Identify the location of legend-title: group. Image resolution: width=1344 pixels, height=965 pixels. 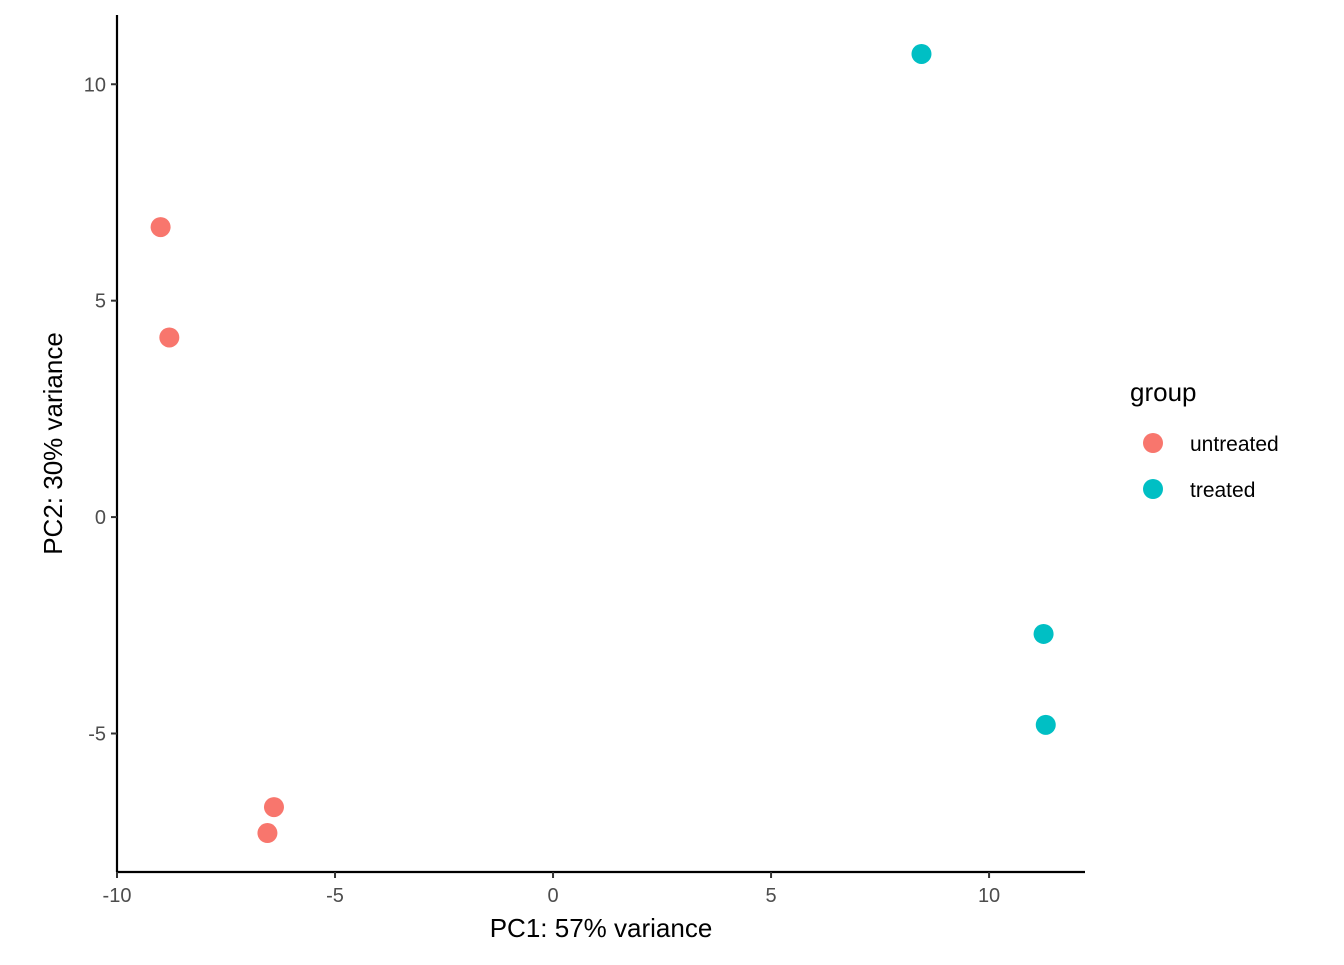
(1163, 392).